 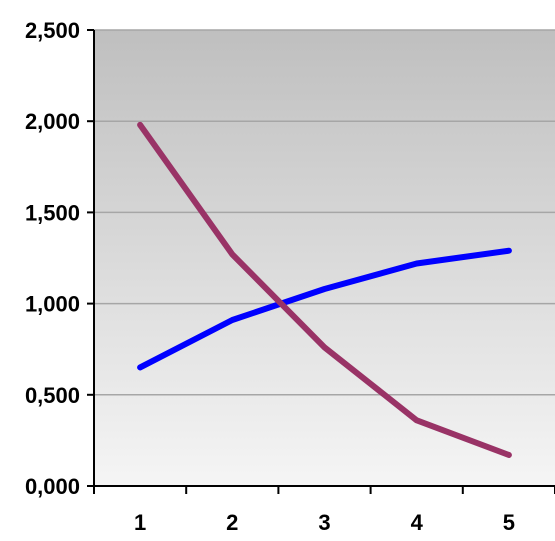 I want to click on y-tick-label: 1,500, so click(x=52, y=212).